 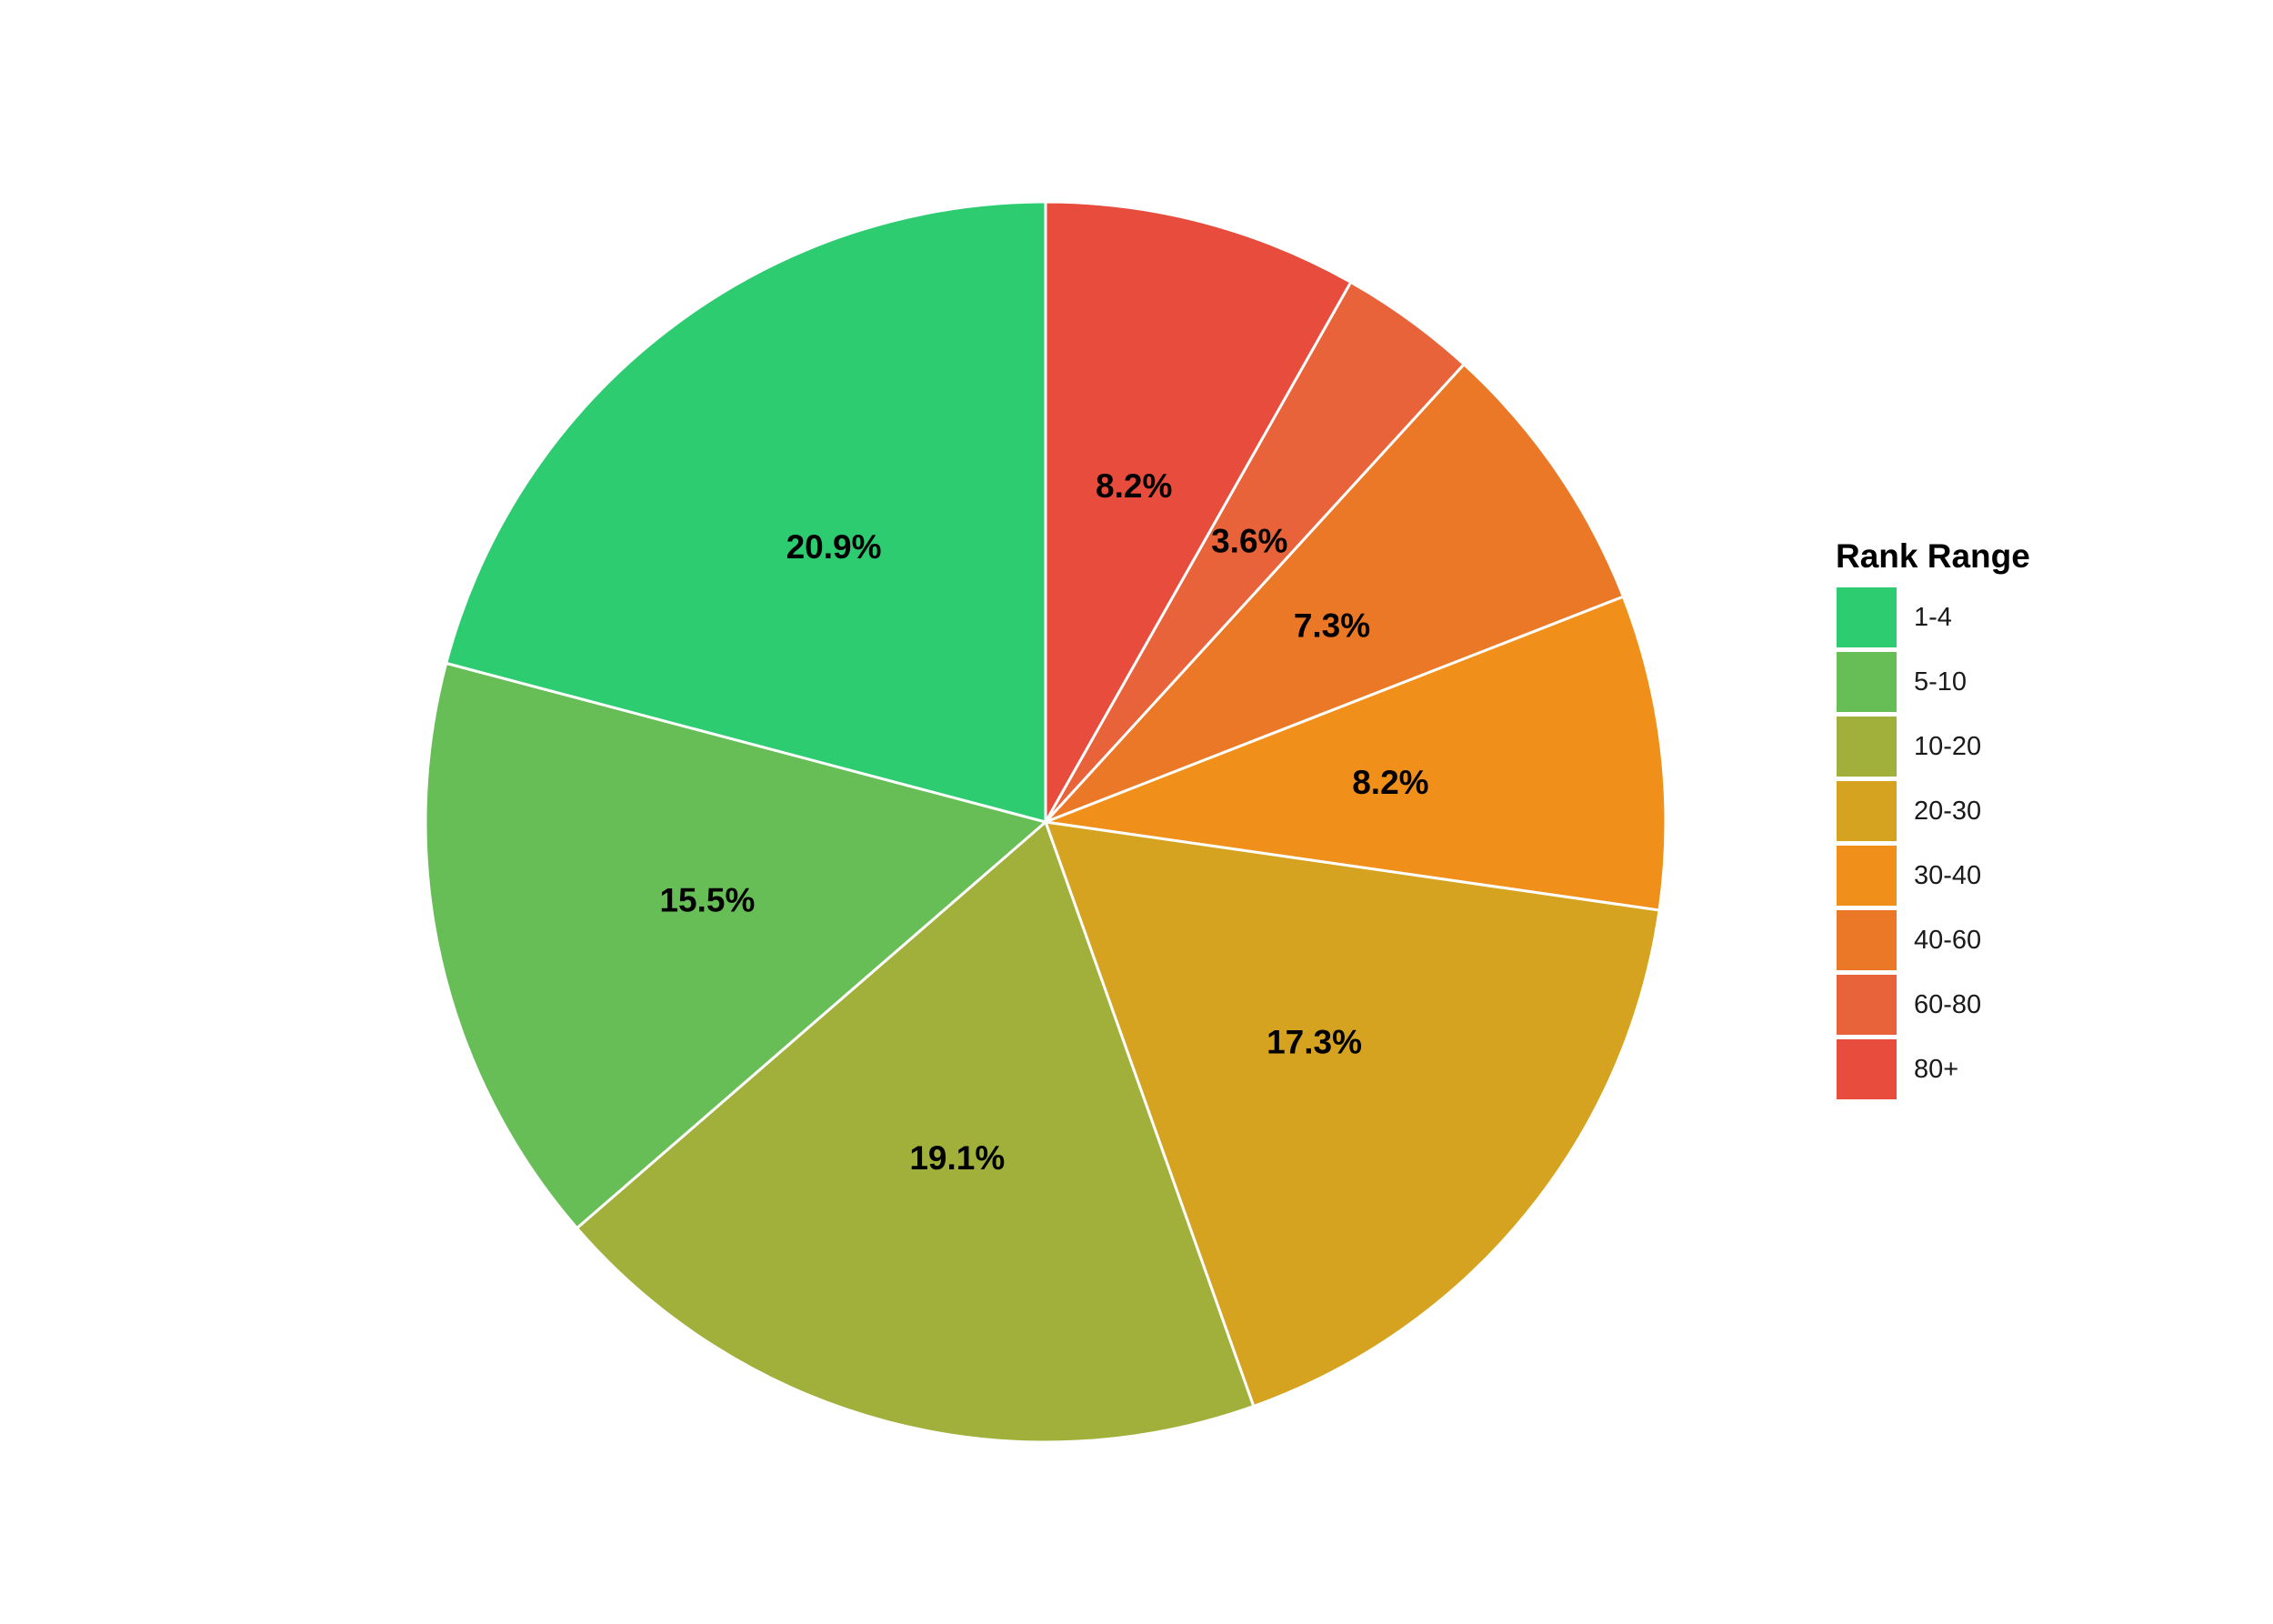 I want to click on legend-label-80+: 80+, so click(x=1936, y=1069).